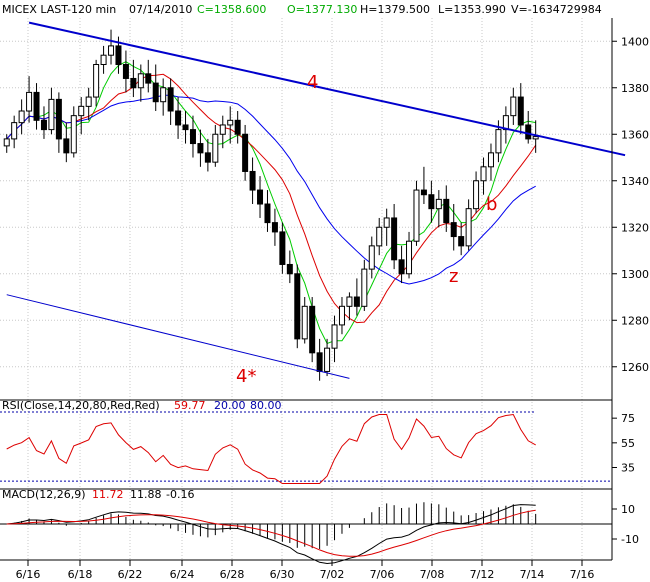 The width and height of the screenshot is (650, 582). What do you see at coordinates (178, 336) in the screenshot?
I see `trendline` at bounding box center [178, 336].